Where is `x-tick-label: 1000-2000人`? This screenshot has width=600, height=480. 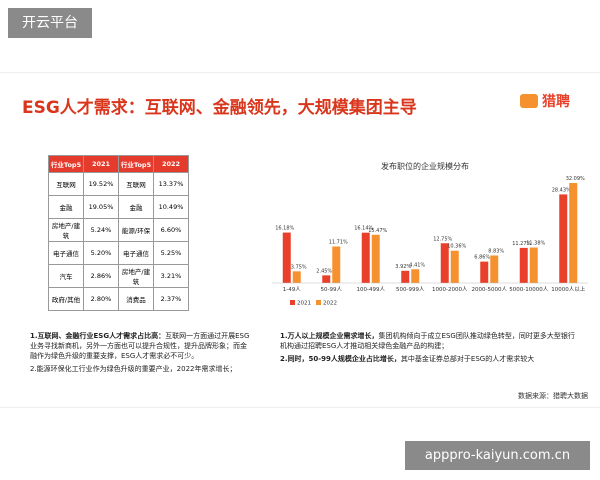
x-tick-label: 1000-2000人 is located at coordinates (450, 289).